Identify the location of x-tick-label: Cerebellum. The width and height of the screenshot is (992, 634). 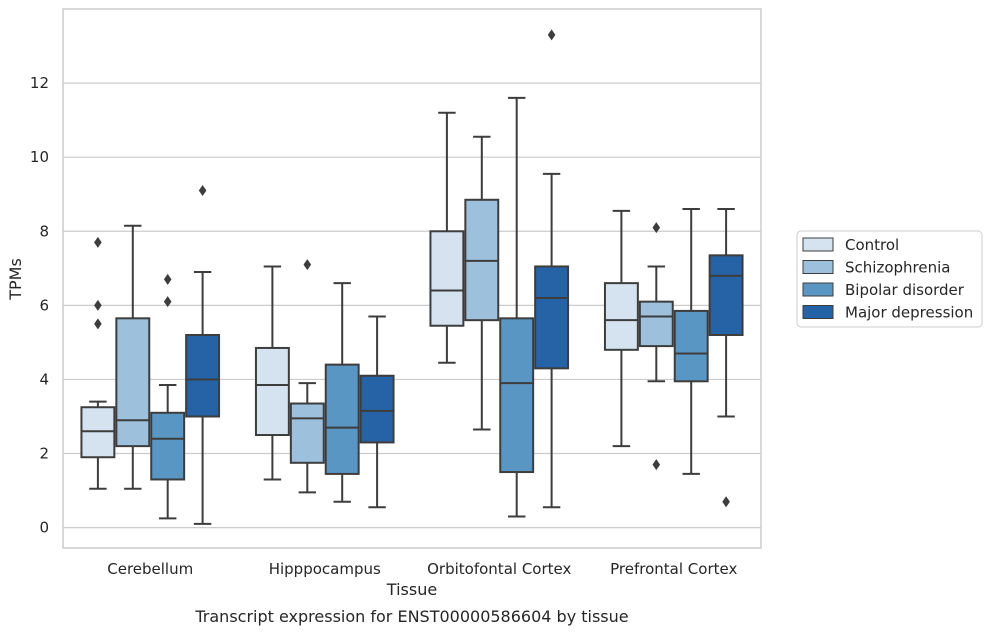
(150, 569).